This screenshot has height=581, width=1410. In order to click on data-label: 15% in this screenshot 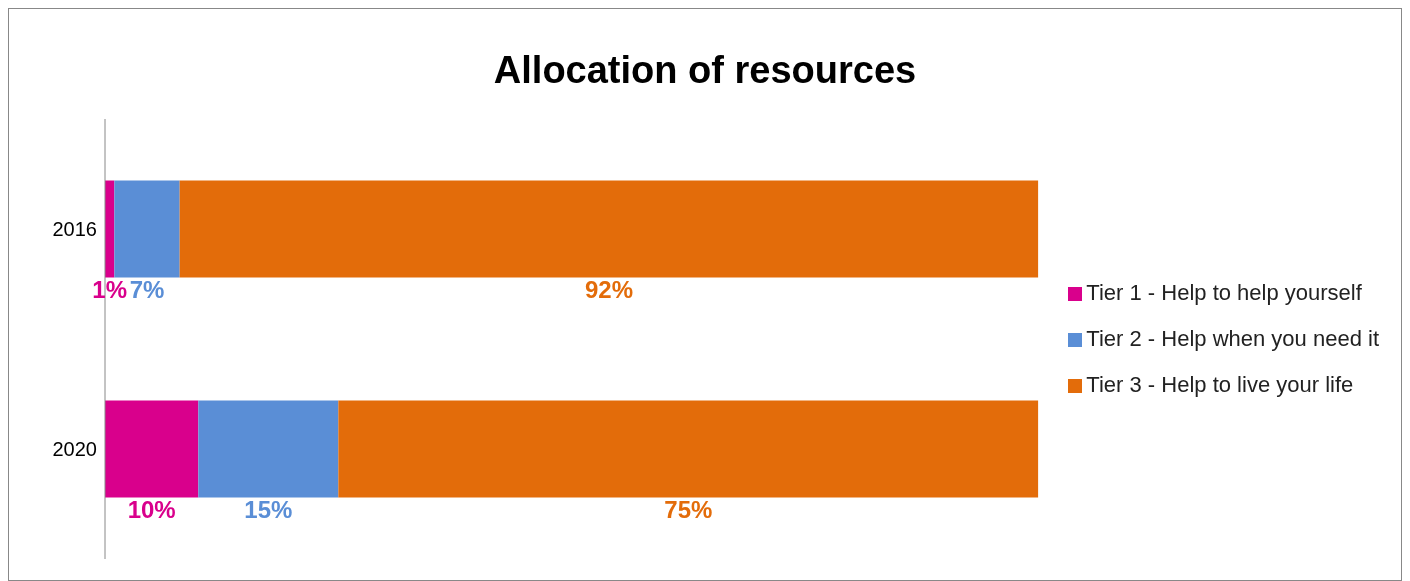, I will do `click(268, 509)`.